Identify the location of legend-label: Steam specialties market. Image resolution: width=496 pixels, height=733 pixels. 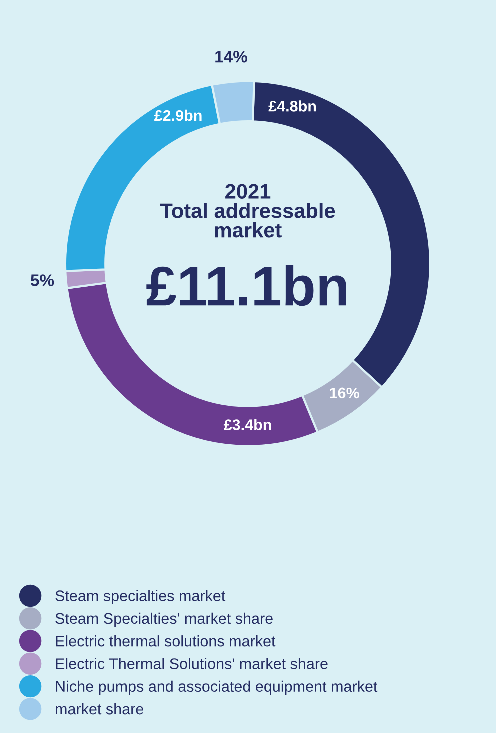
(141, 597).